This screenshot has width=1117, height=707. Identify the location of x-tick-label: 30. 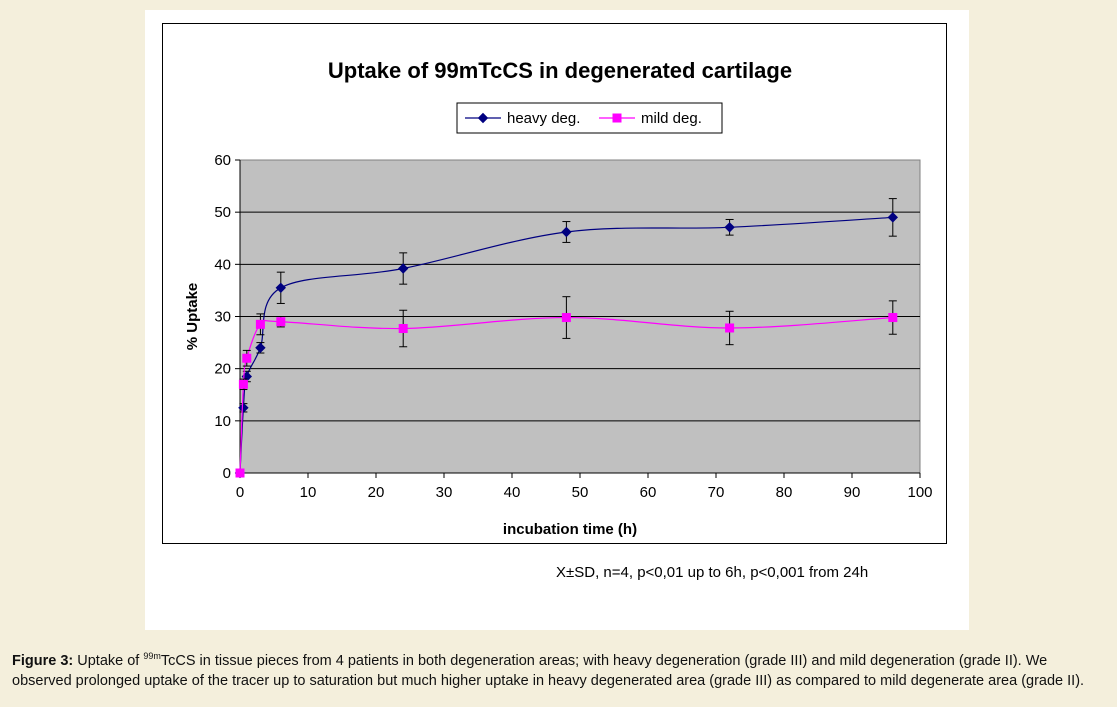
(444, 492).